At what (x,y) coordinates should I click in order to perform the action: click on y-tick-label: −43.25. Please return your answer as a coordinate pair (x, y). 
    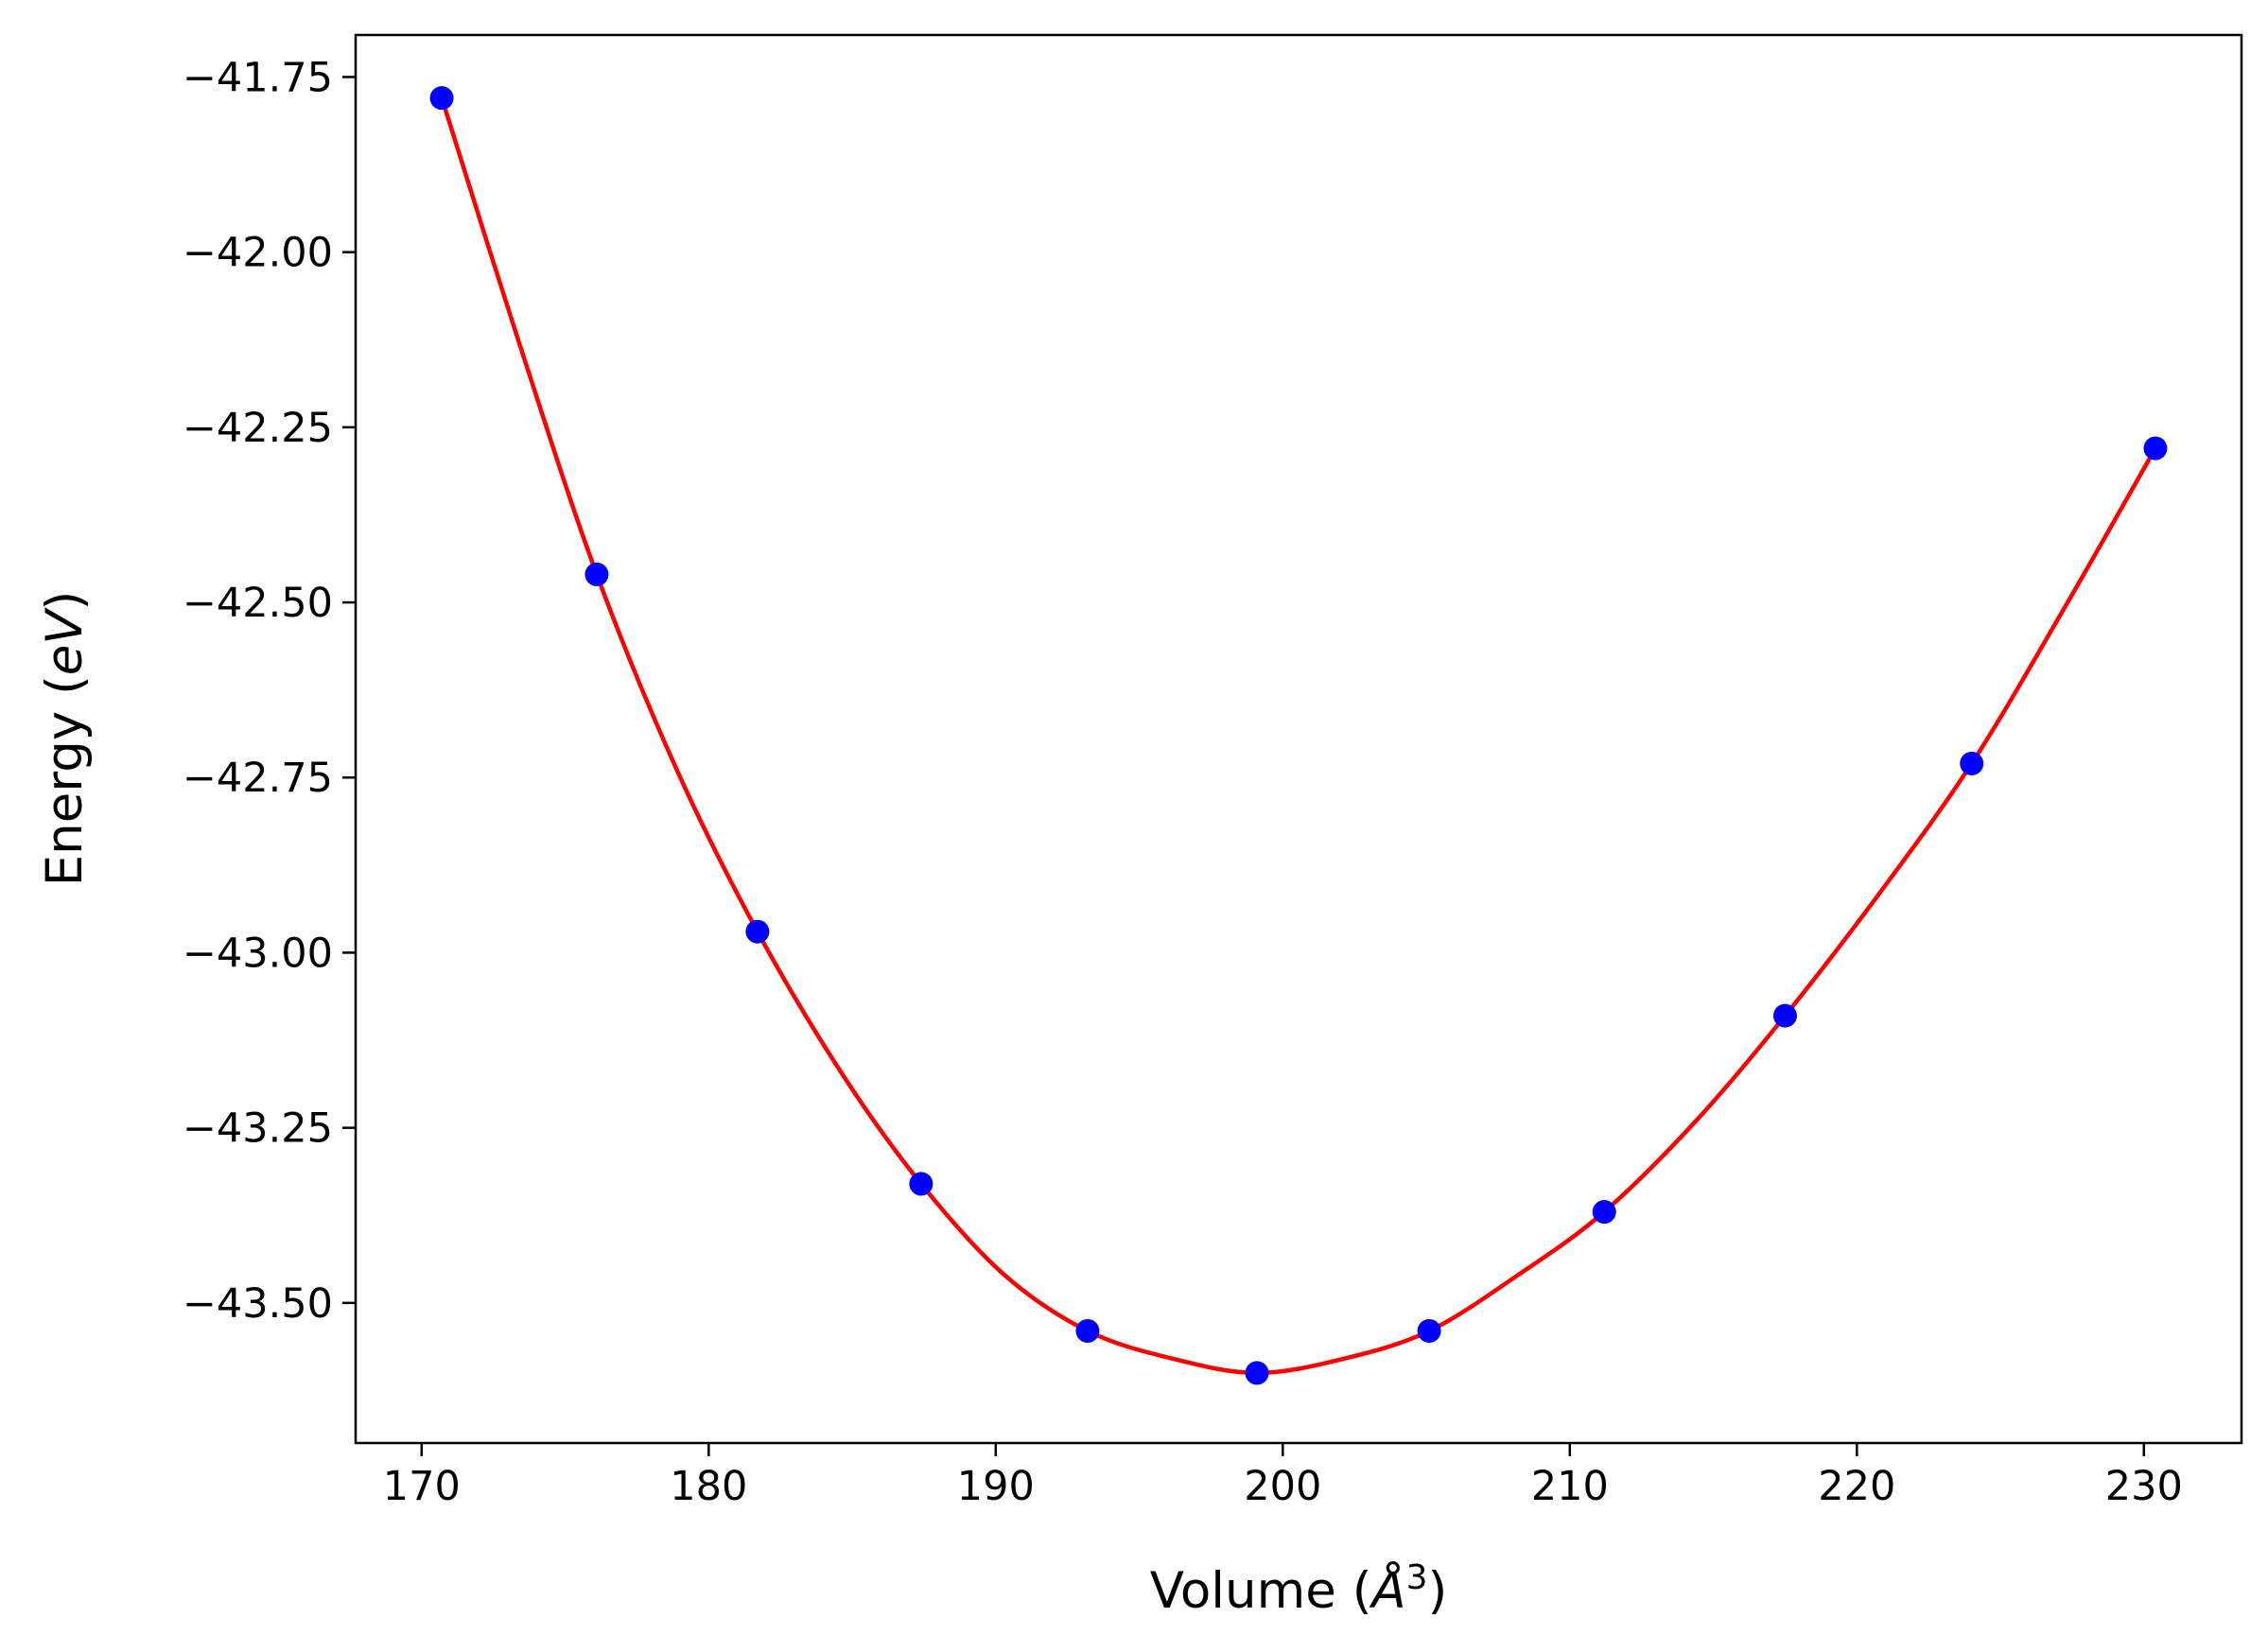
    Looking at the image, I should click on (258, 1129).